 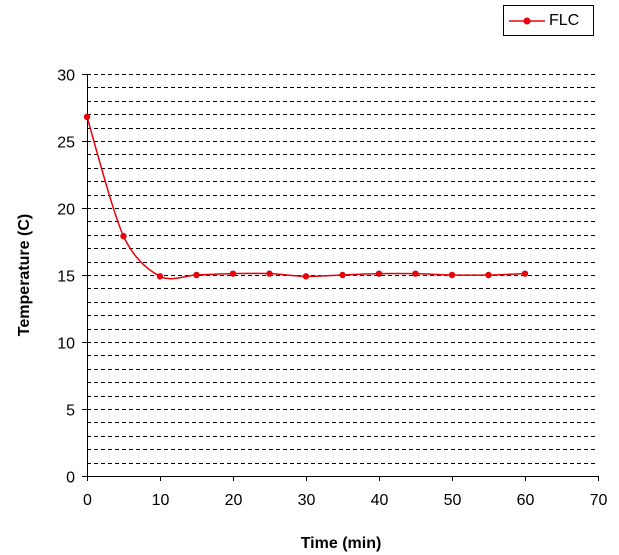 I want to click on x-tick-label: 40, so click(x=380, y=500).